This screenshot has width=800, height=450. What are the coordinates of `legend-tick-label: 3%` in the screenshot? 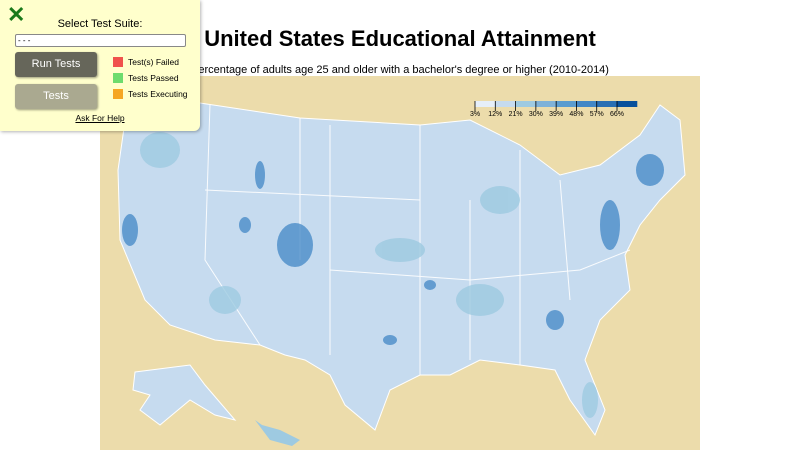 It's located at (475, 114).